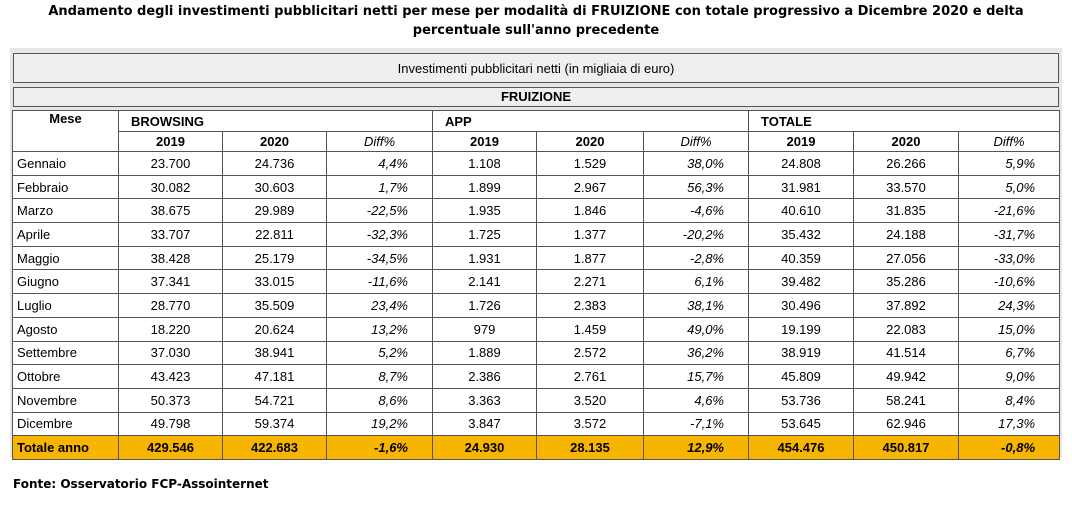 This screenshot has width=1072, height=506. Describe the element at coordinates (170, 163) in the screenshot. I see `browsing-2019-cell: 23.700` at that location.